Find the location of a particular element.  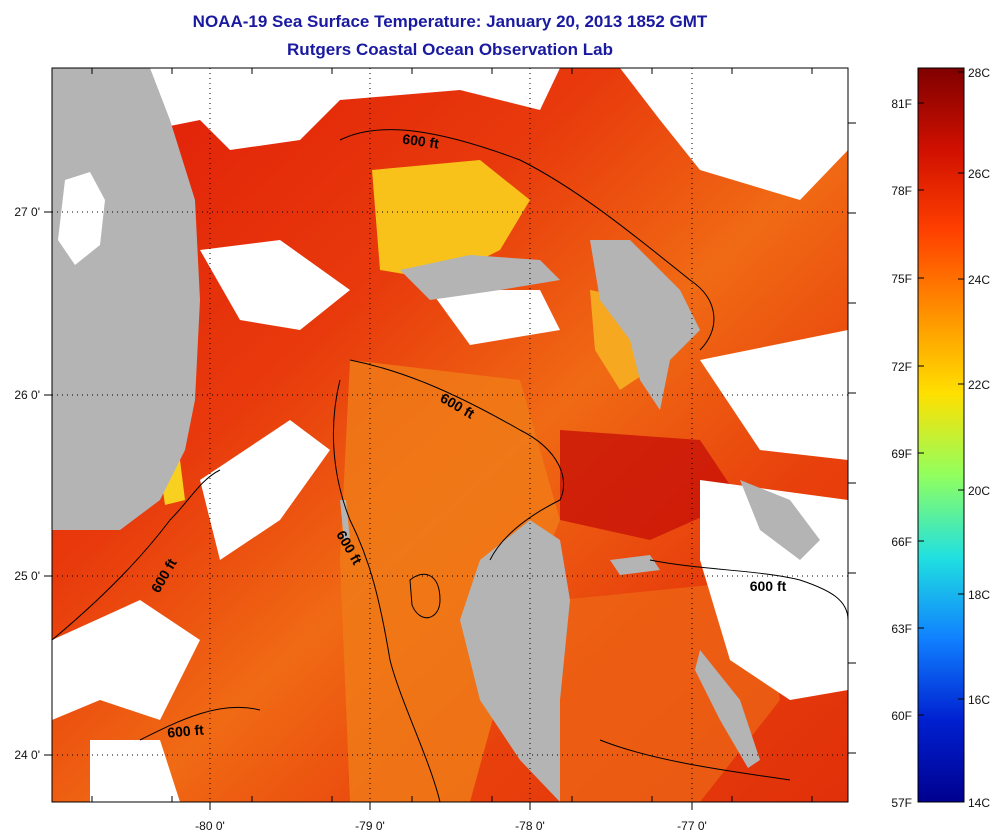

colorbar-f-label: 63F is located at coordinates (901, 629).